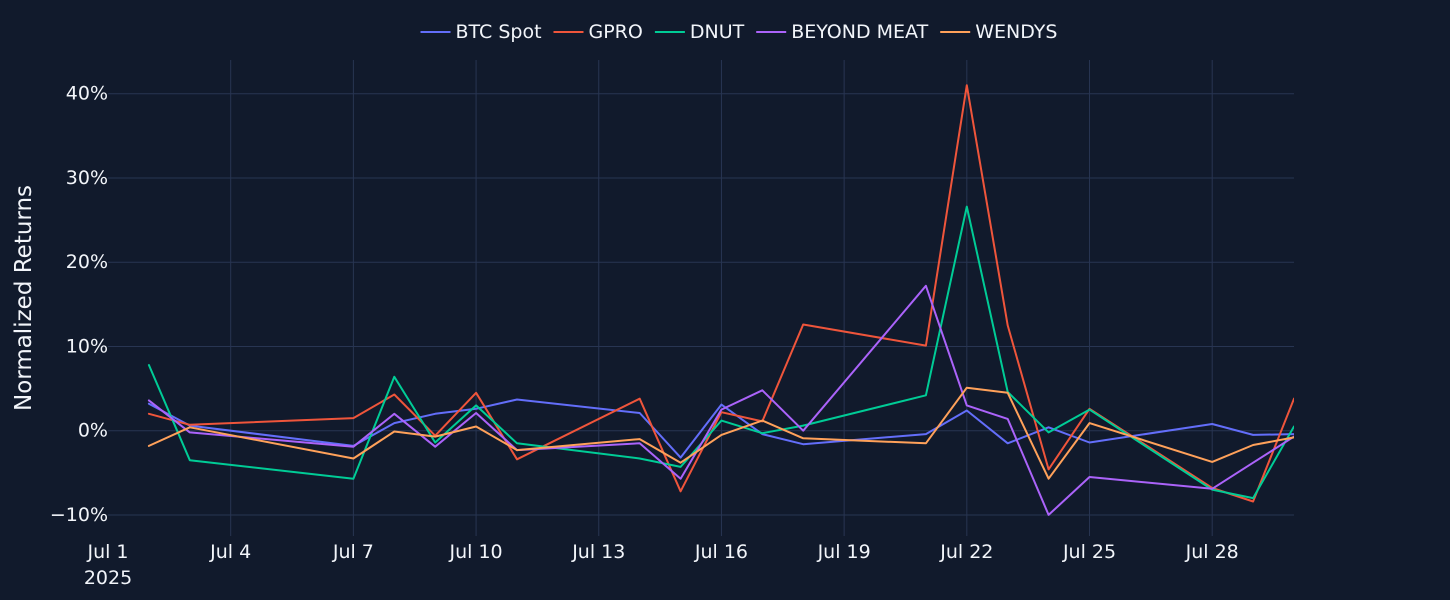 The width and height of the screenshot is (1450, 600). What do you see at coordinates (966, 552) in the screenshot?
I see `x-tick-label: Jul 22` at bounding box center [966, 552].